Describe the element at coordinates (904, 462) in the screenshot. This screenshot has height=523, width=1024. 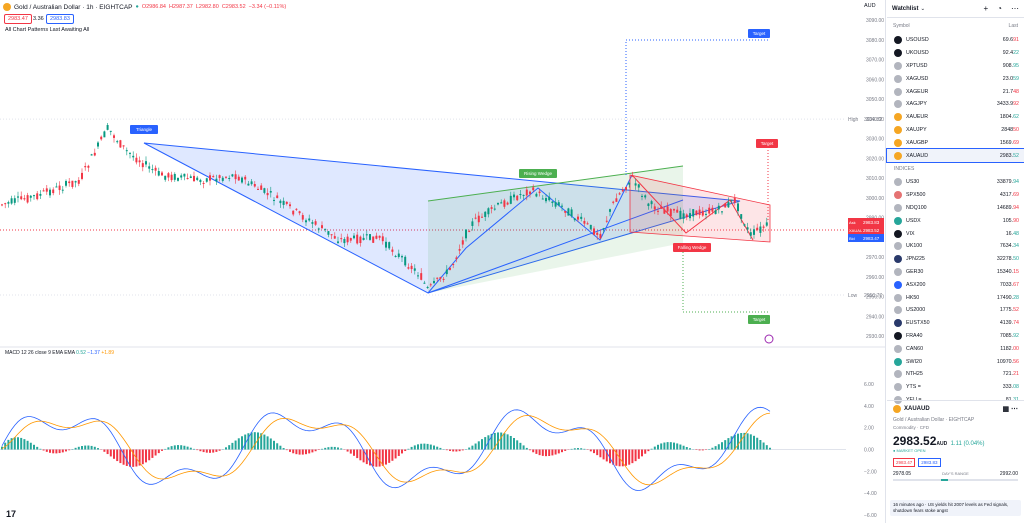
I see `detail-bid: 2983.47` at that location.